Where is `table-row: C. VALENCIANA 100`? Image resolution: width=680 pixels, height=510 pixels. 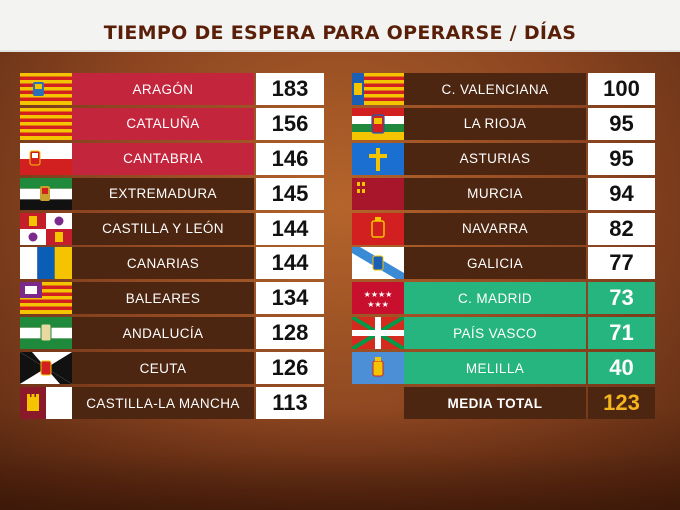 table-row: C. VALENCIANA 100 is located at coordinates (503, 89).